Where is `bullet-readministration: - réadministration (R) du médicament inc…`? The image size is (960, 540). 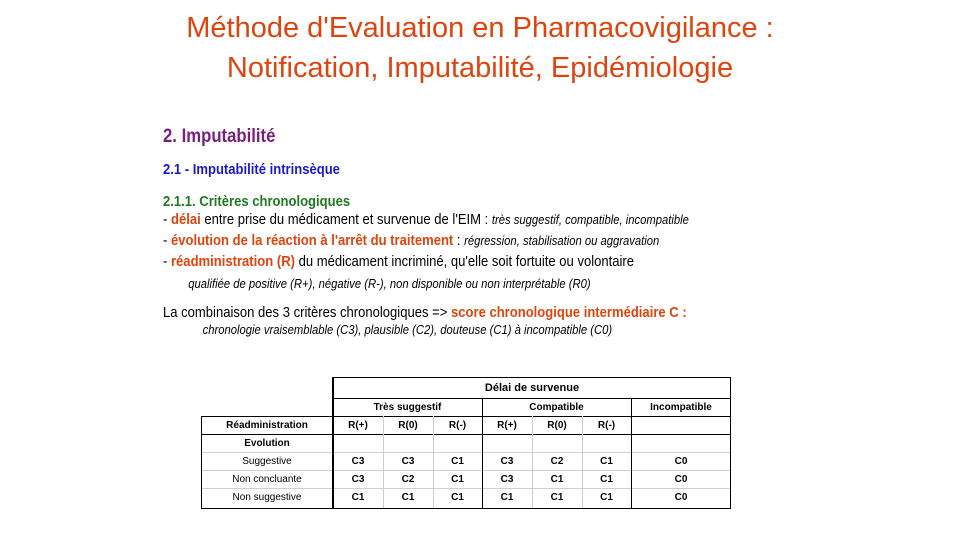
bullet-readministration: - réadministration (R) du médicament inc… is located at coordinates (399, 262).